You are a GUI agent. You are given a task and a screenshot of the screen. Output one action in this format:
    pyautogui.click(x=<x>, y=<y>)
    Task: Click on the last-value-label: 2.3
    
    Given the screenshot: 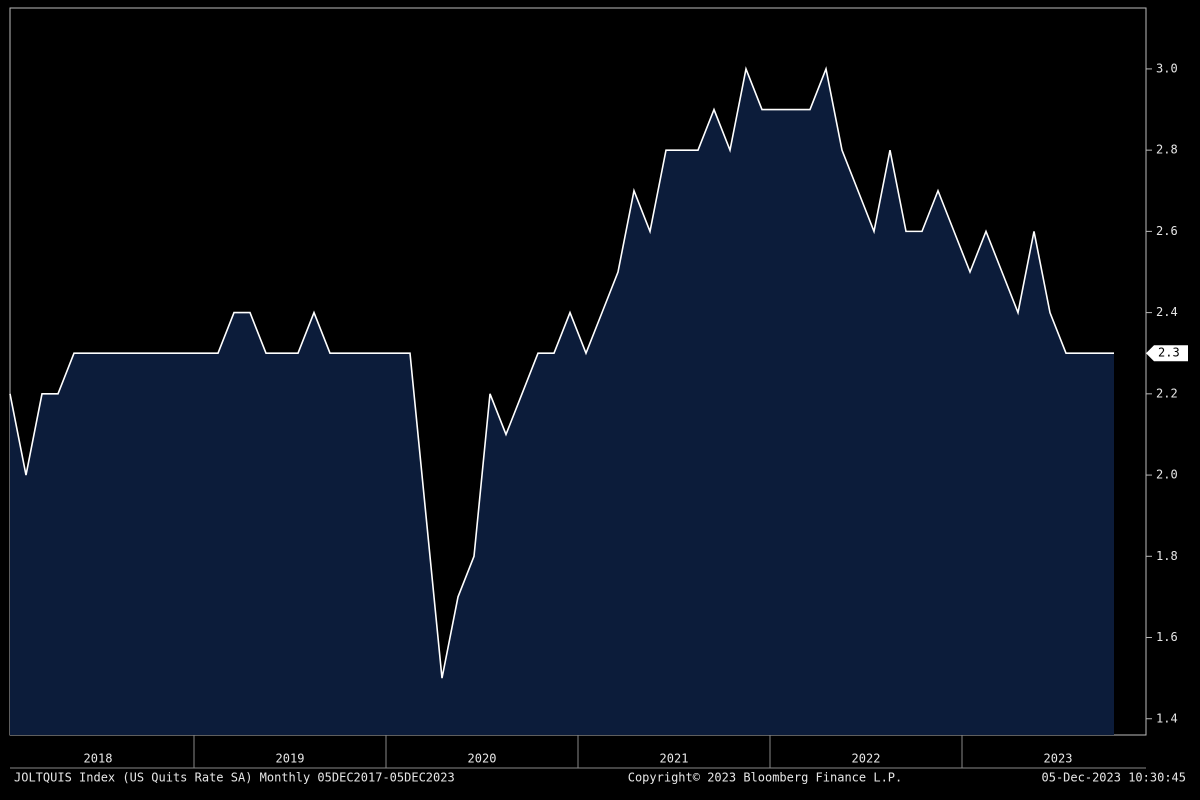 What is the action you would take?
    pyautogui.click(x=1169, y=353)
    